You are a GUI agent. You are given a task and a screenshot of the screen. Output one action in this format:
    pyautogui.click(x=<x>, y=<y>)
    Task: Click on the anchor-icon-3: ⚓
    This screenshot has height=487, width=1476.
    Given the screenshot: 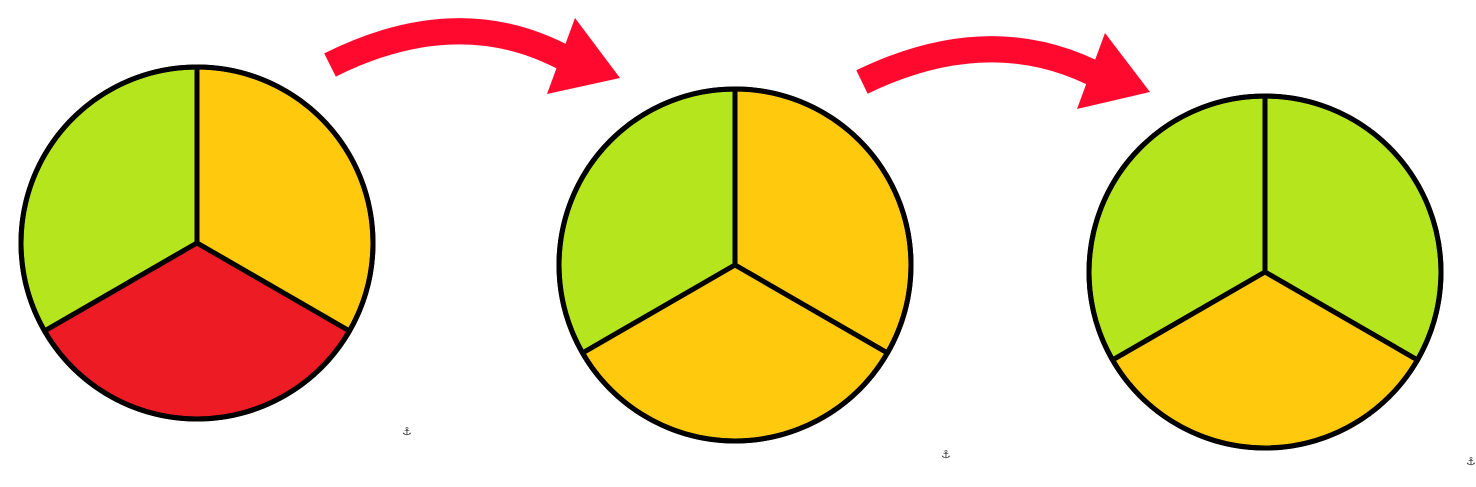 What is the action you would take?
    pyautogui.click(x=1471, y=461)
    